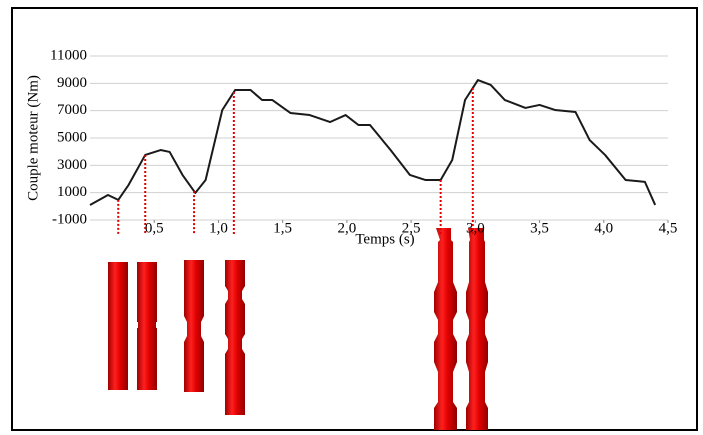 The width and height of the screenshot is (703, 435). Describe the element at coordinates (72, 165) in the screenshot. I see `y-tick-label: 3000` at that location.